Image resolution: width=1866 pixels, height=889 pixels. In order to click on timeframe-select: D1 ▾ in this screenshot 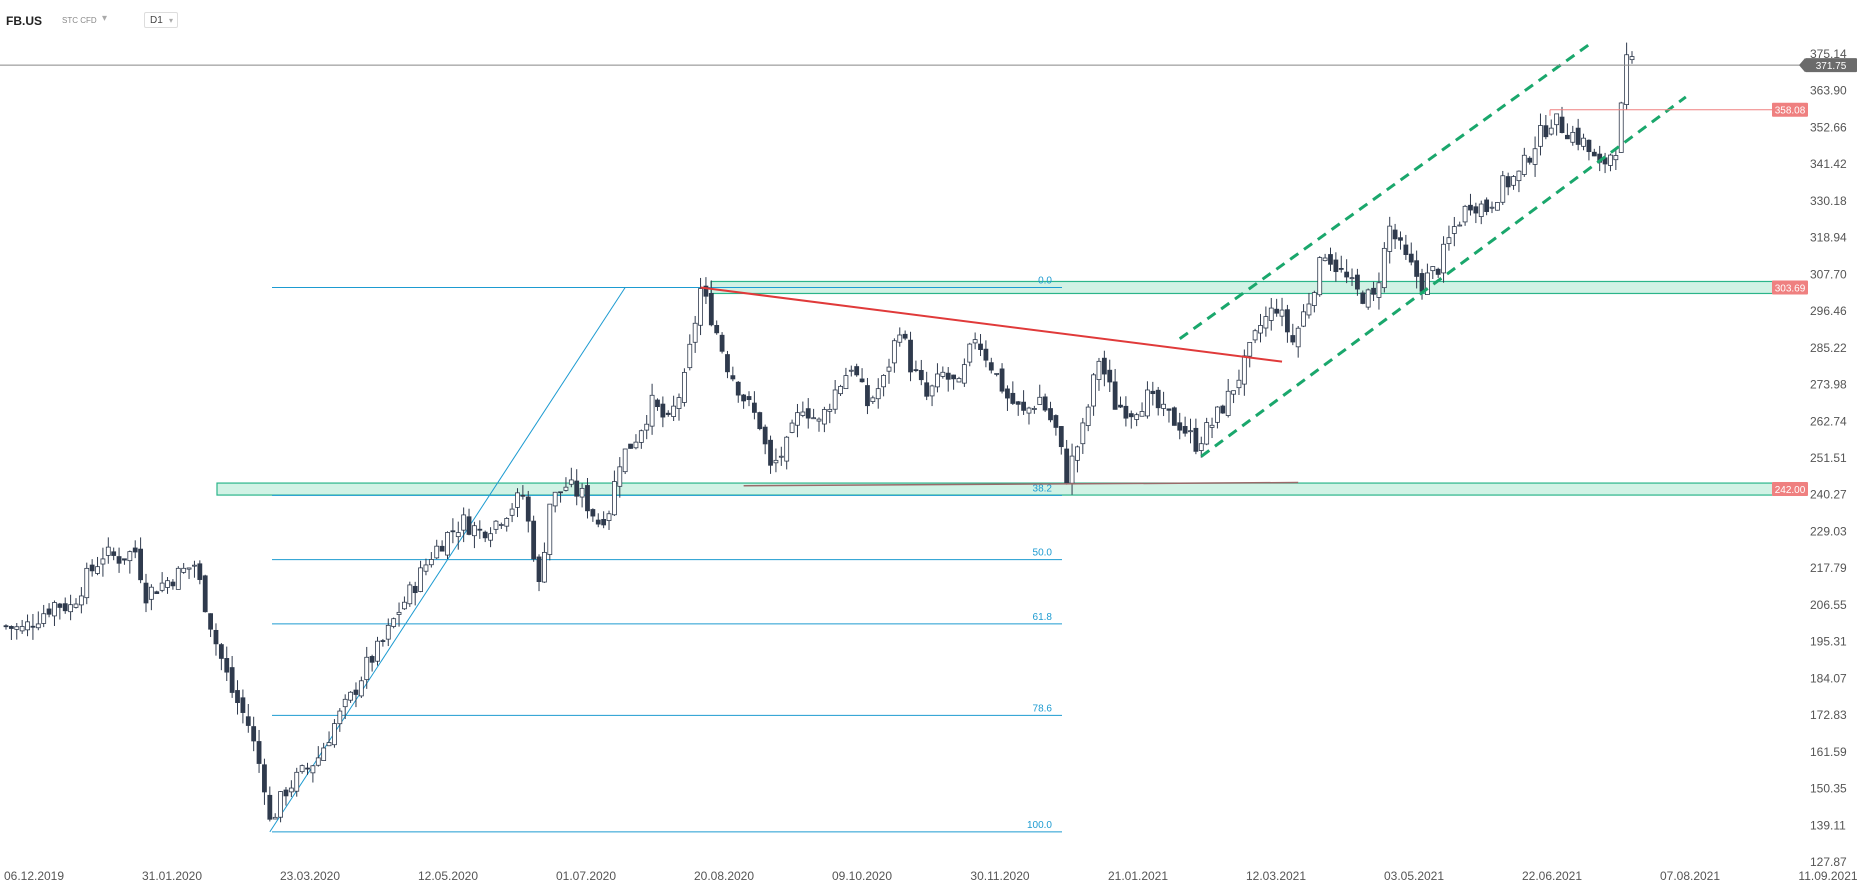, I will do `click(161, 20)`.